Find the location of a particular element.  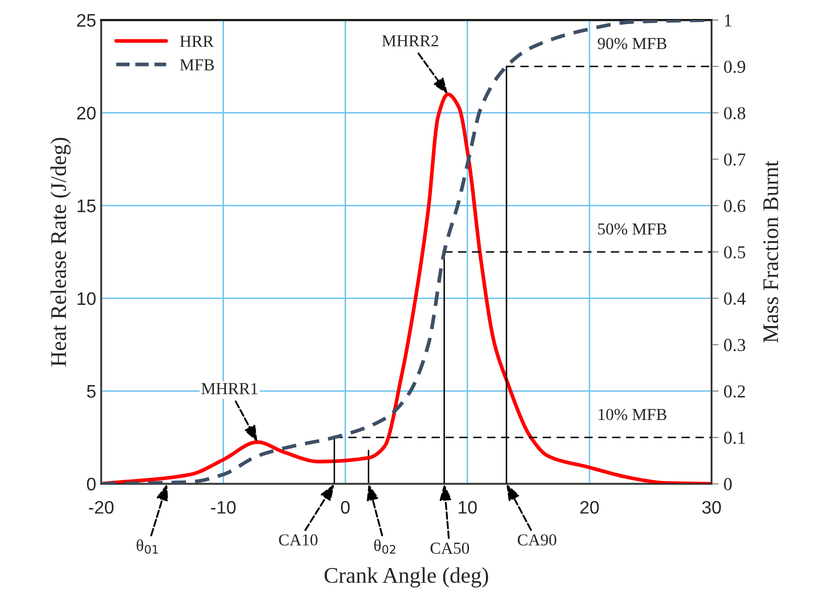

y2-tick-label: 0.1 is located at coordinates (734, 438).